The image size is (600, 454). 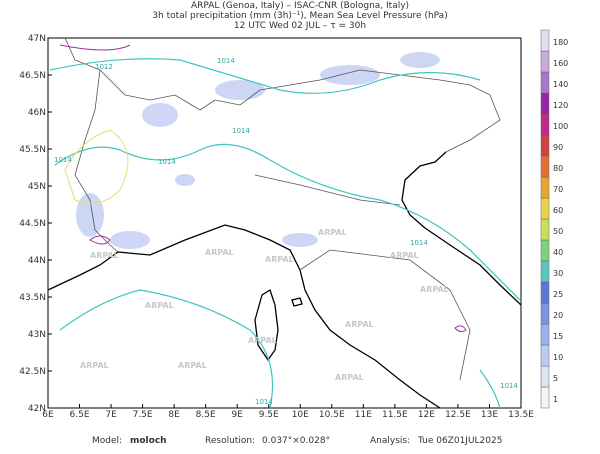 I want to click on colorbar-label: 20, so click(x=558, y=315).